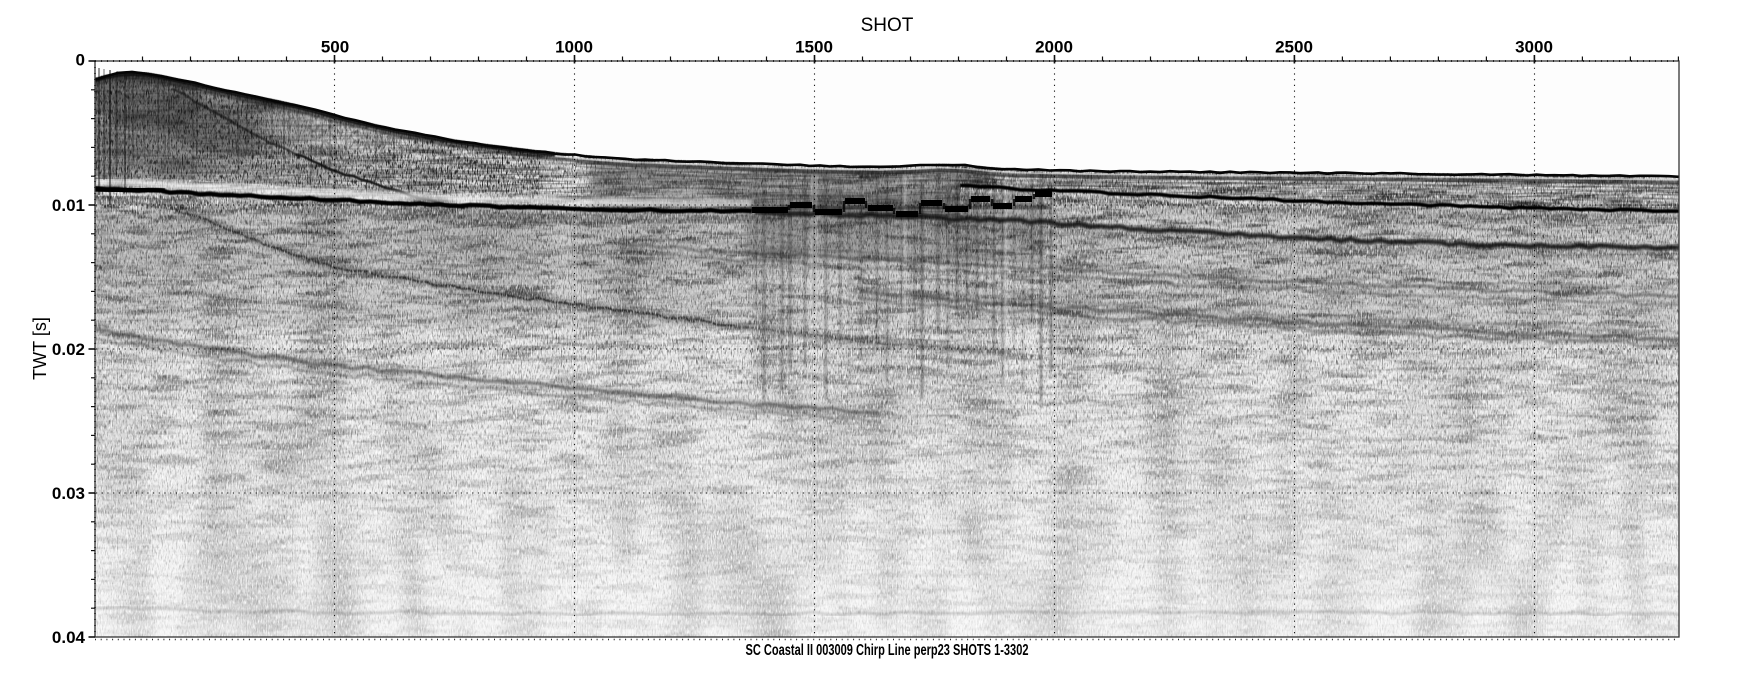 Image resolution: width=1741 pixels, height=684 pixels. Describe the element at coordinates (887, 25) in the screenshot. I see `svg-text: SHOT` at that location.